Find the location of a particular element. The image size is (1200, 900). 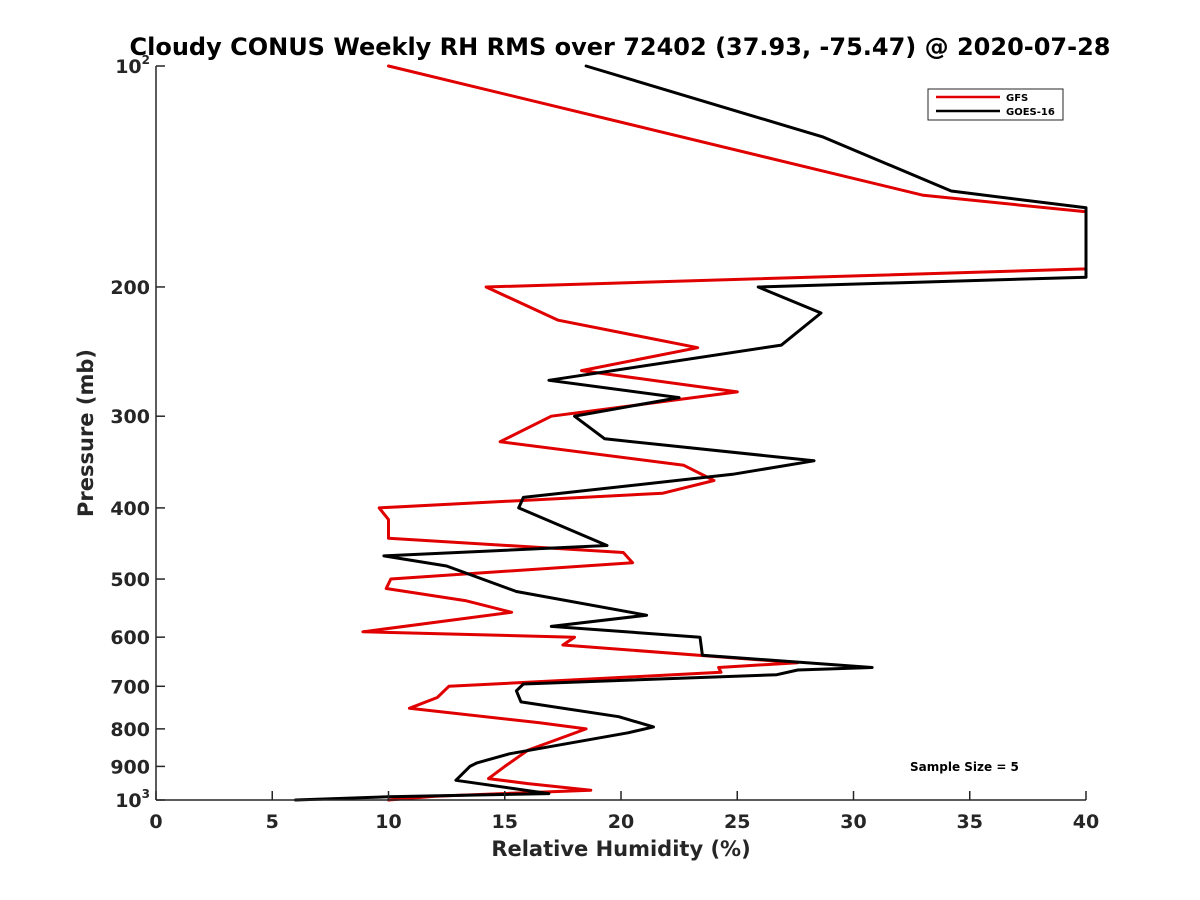

x-tick-label: 15 is located at coordinates (505, 822).